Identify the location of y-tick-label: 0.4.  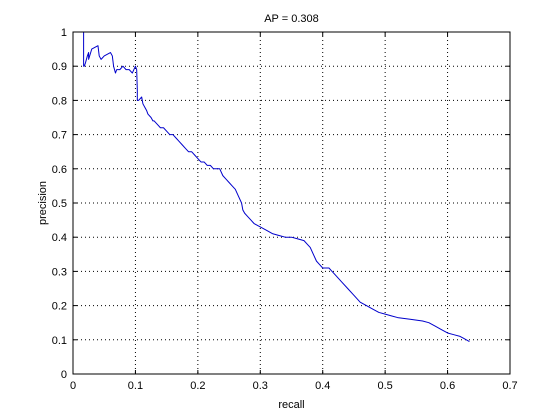
(59, 238).